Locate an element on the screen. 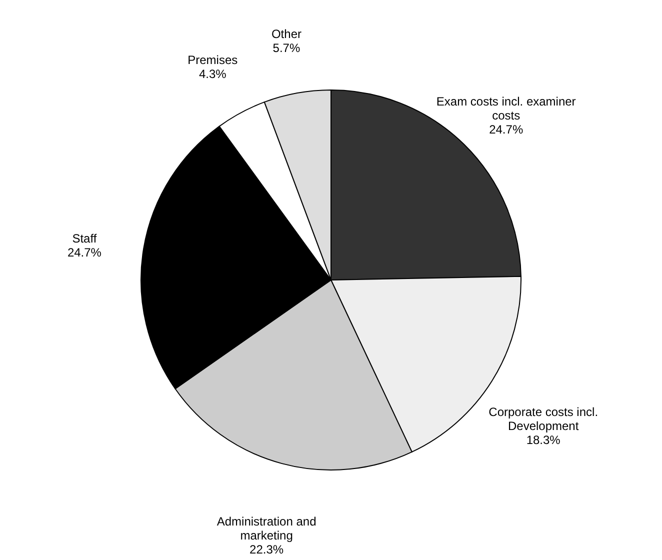 The image size is (662, 560). data-label: 22.3% is located at coordinates (267, 549).